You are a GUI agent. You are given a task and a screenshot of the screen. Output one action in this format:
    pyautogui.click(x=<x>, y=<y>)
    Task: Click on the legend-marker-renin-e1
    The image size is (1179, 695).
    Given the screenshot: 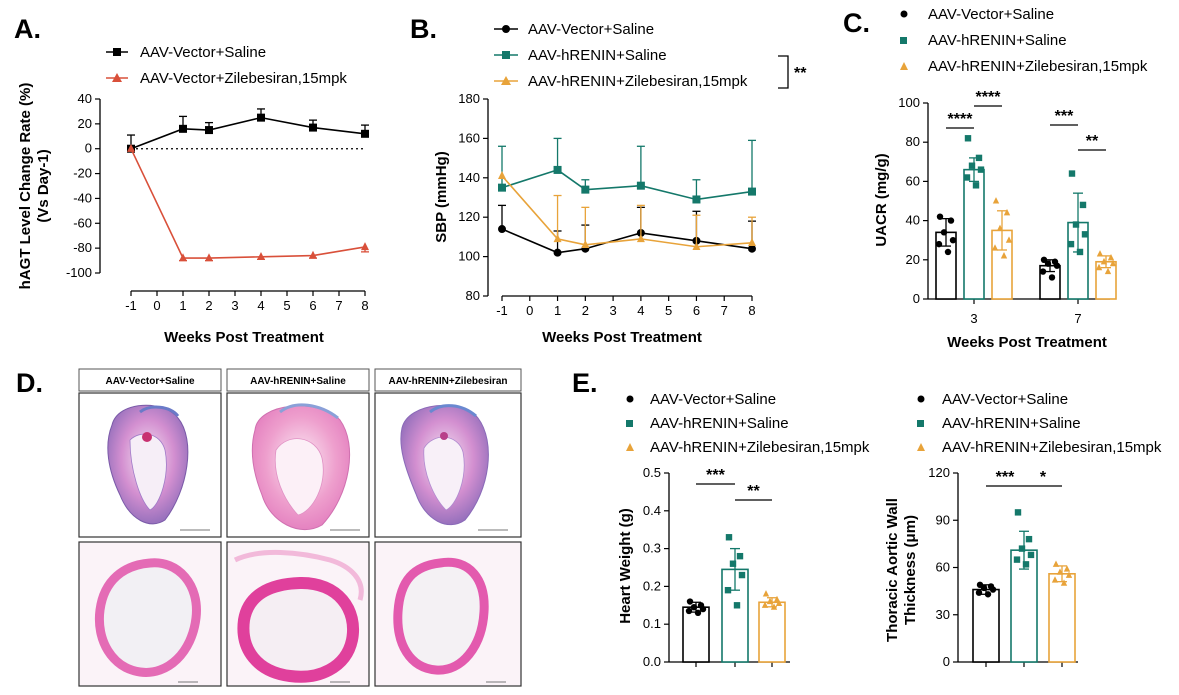 What is the action you would take?
    pyautogui.click(x=629, y=423)
    